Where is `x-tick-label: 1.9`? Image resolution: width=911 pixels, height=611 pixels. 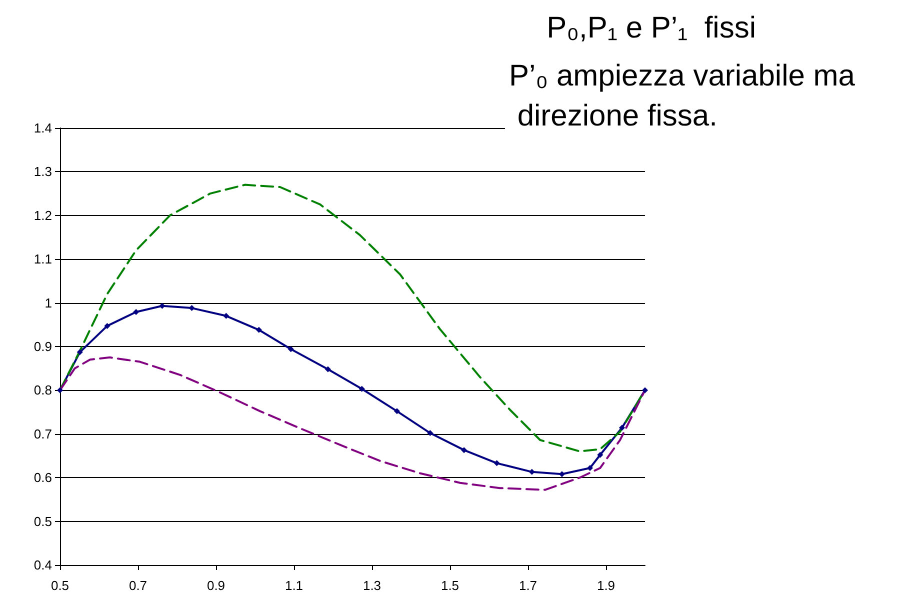 x-tick-label: 1.9 is located at coordinates (606, 585).